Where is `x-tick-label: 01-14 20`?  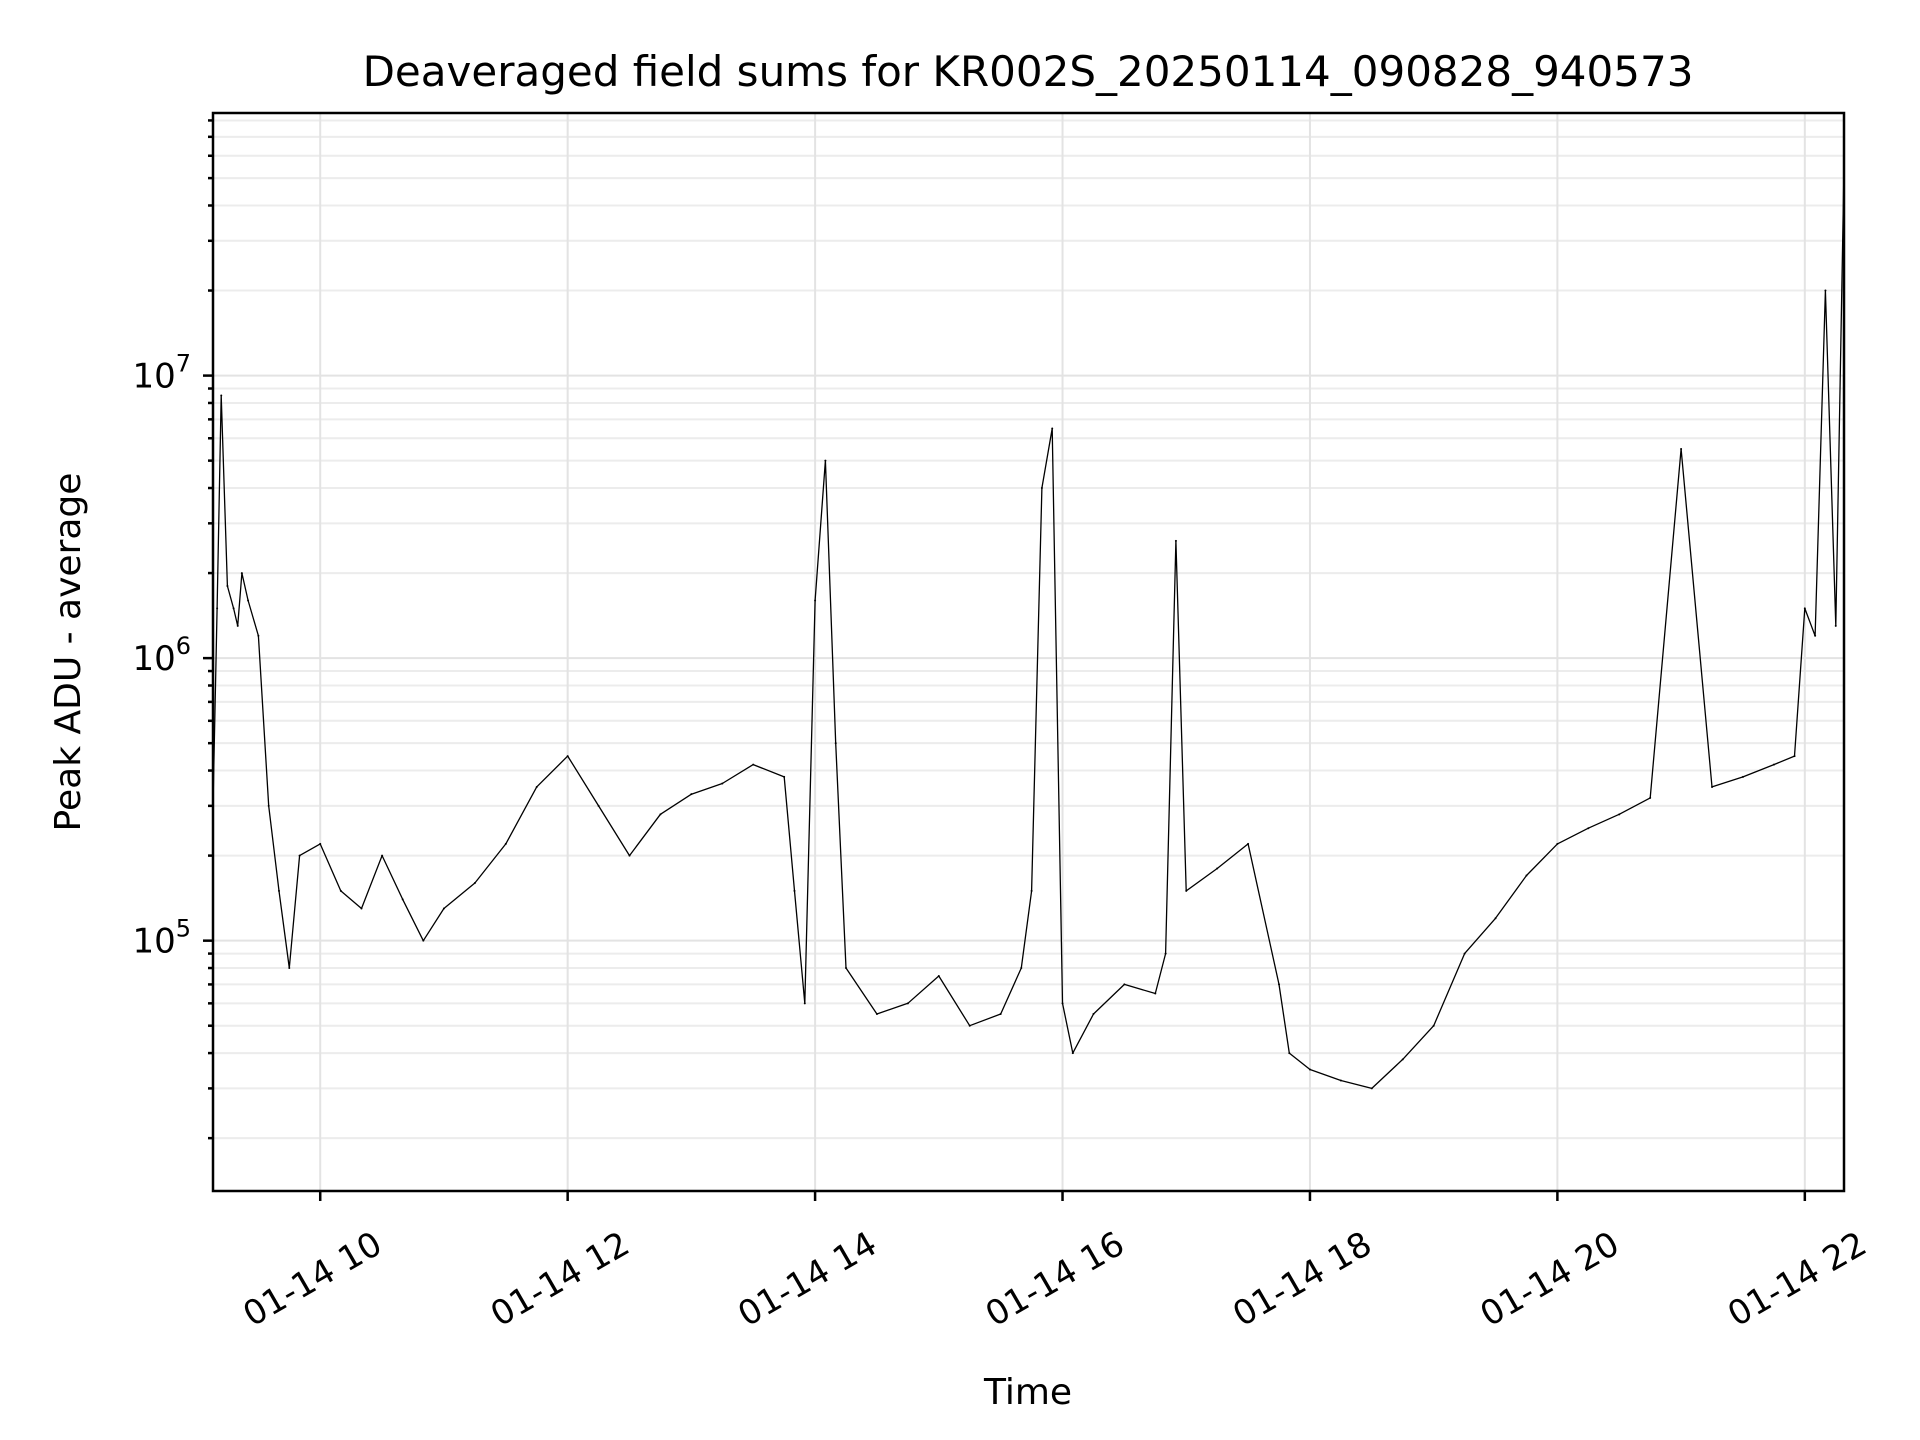
x-tick-label: 01-14 20 is located at coordinates (1550, 1279).